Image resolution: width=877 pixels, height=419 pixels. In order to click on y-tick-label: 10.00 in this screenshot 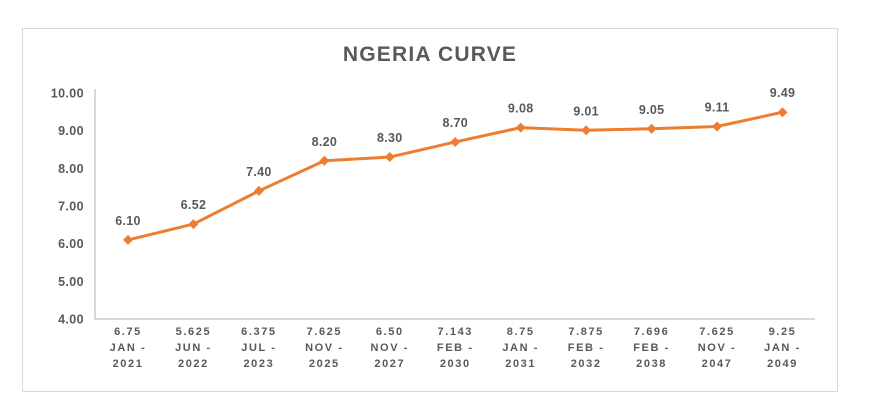, I will do `click(67, 94)`.